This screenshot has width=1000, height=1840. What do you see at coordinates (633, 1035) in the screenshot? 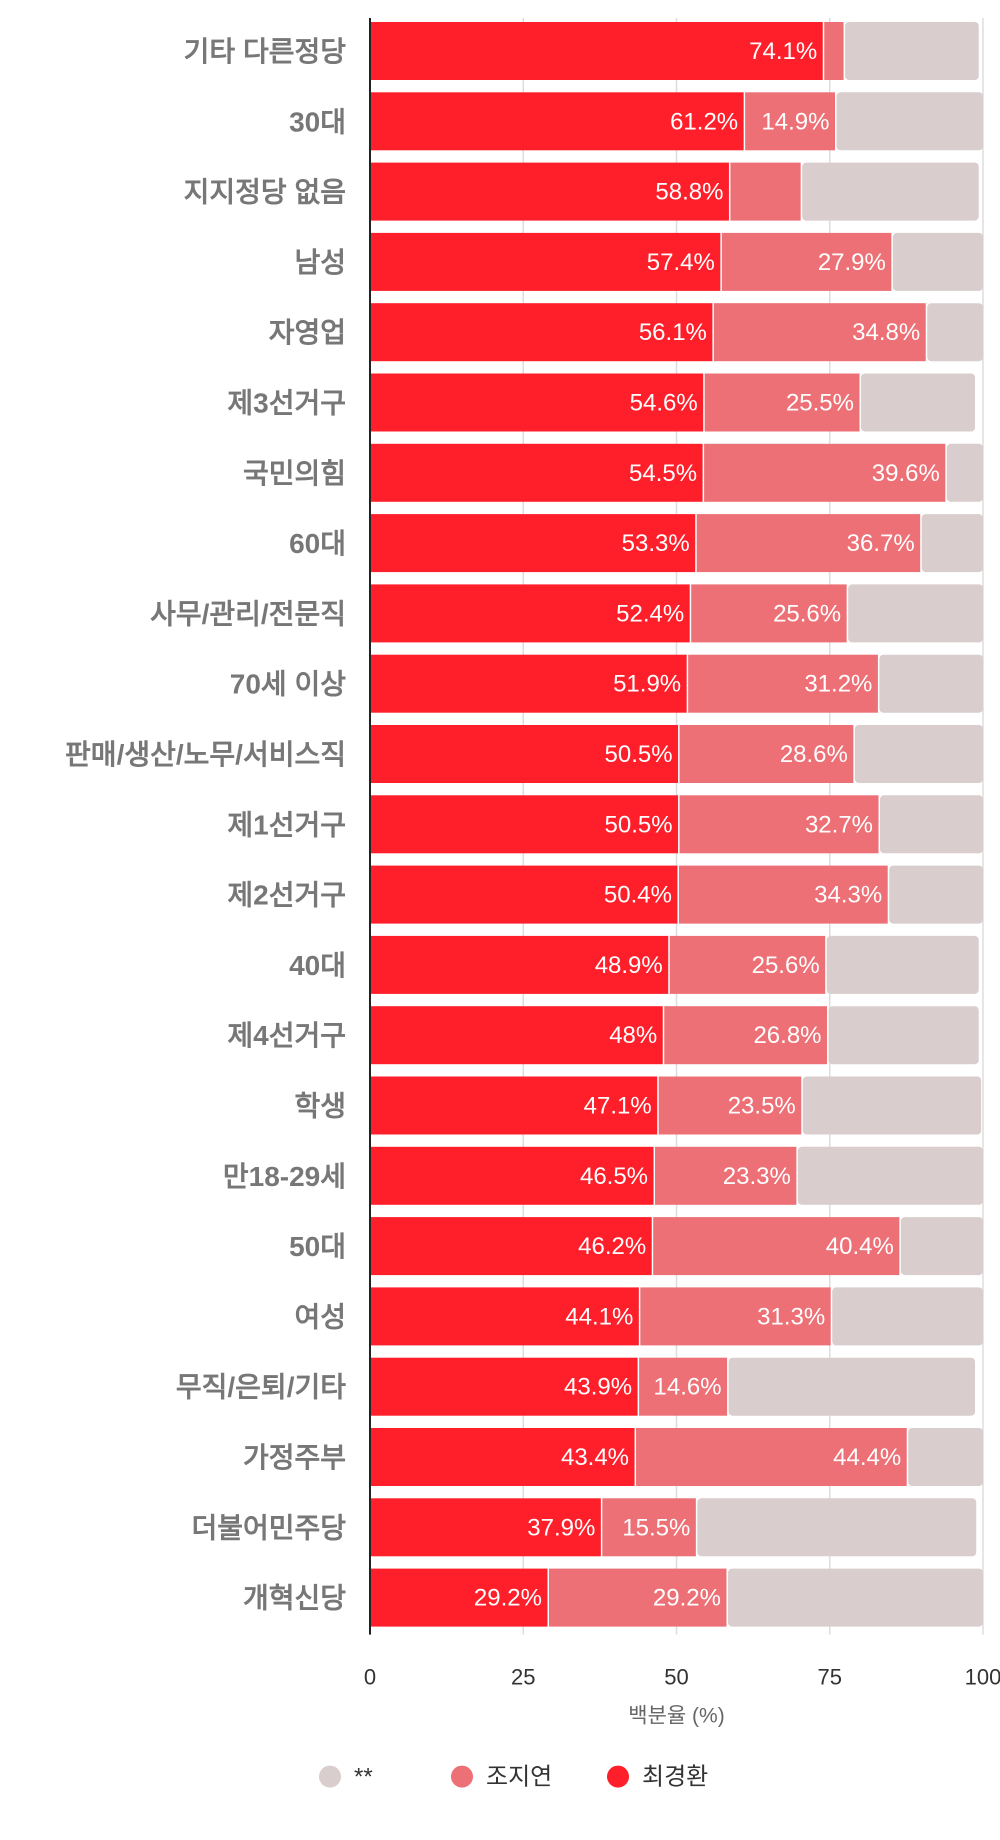
I see `data-label: 48%` at bounding box center [633, 1035].